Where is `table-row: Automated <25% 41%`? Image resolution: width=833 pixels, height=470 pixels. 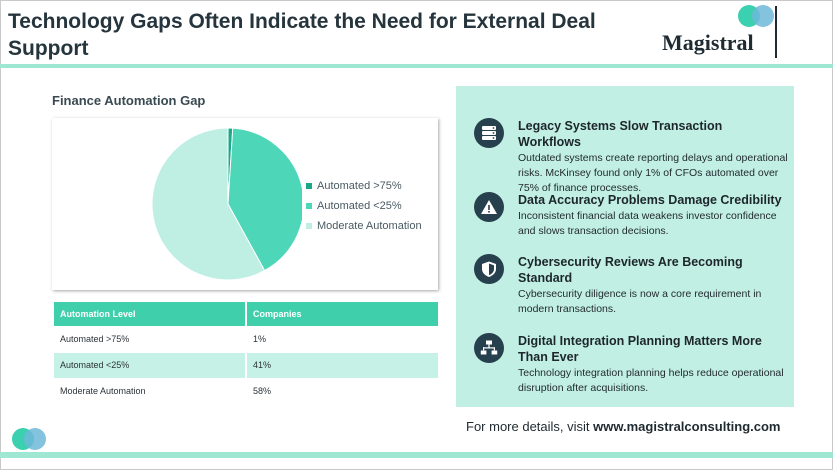 table-row: Automated <25% 41% is located at coordinates (246, 364).